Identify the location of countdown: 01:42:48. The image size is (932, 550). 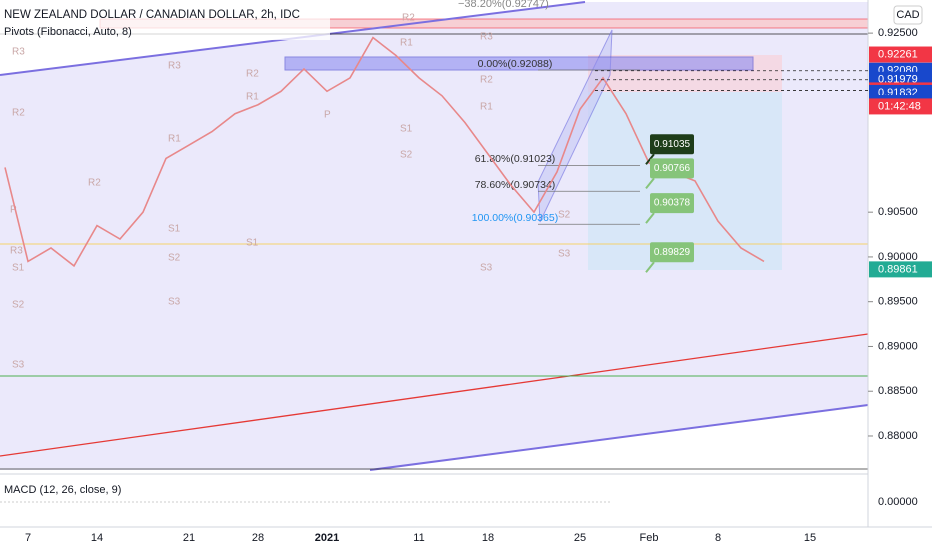
(899, 106).